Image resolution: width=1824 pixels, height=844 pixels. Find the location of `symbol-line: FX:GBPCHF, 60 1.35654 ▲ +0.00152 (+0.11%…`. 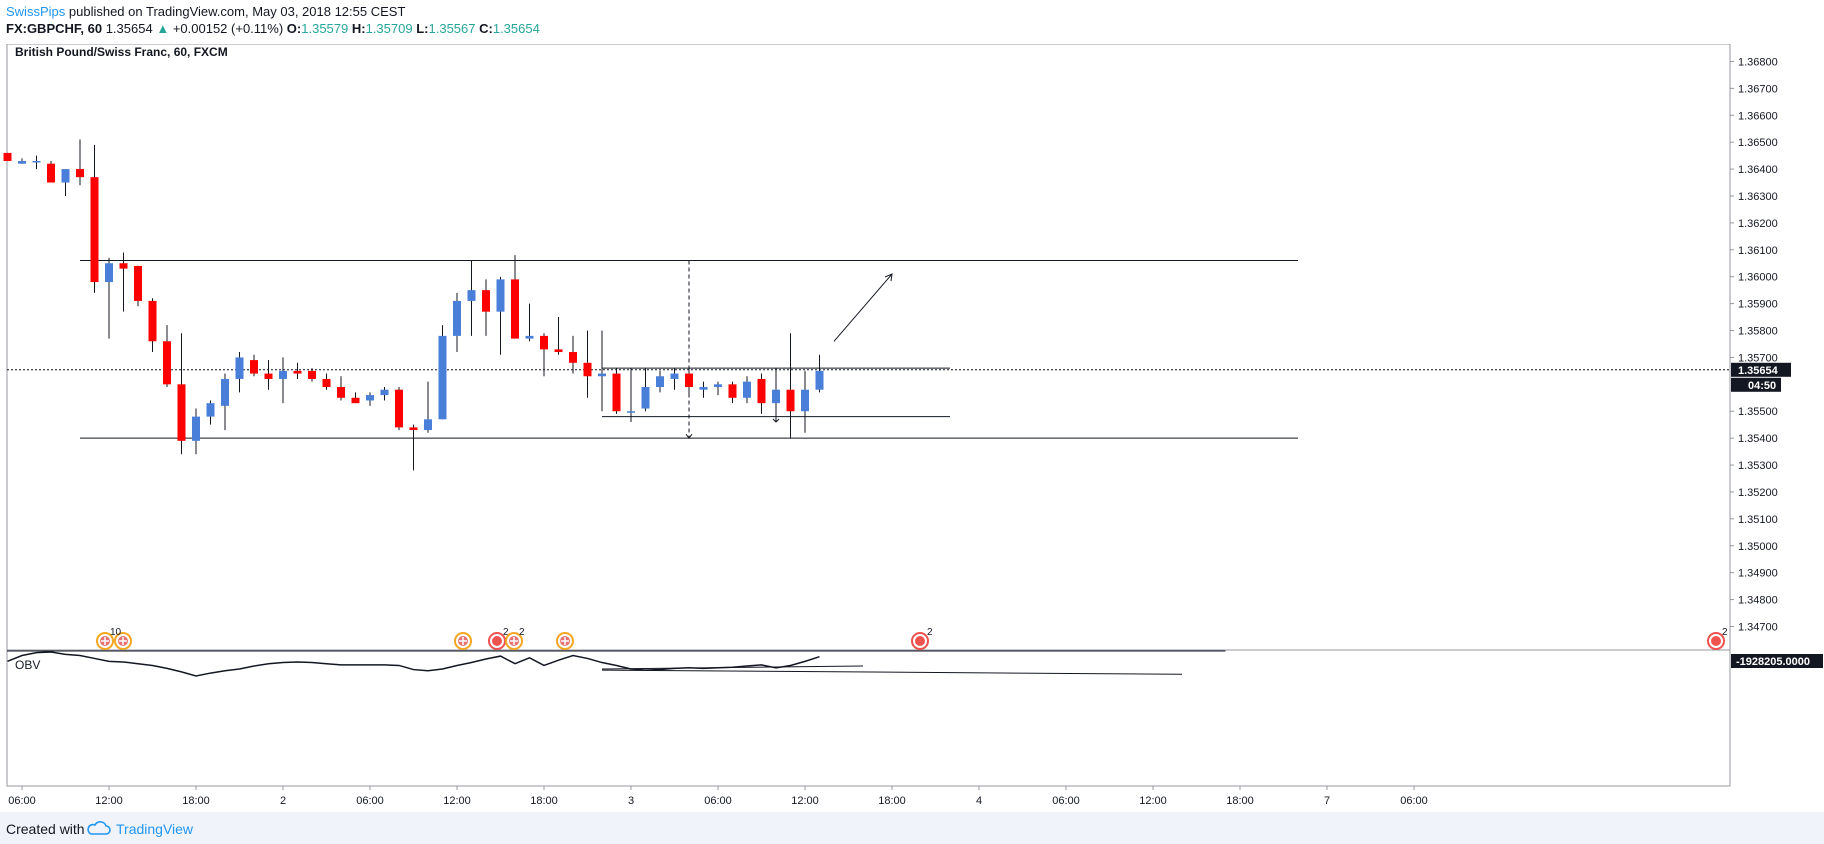

symbol-line: FX:GBPCHF, 60 1.35654 ▲ +0.00152 (+0.11%… is located at coordinates (273, 28).